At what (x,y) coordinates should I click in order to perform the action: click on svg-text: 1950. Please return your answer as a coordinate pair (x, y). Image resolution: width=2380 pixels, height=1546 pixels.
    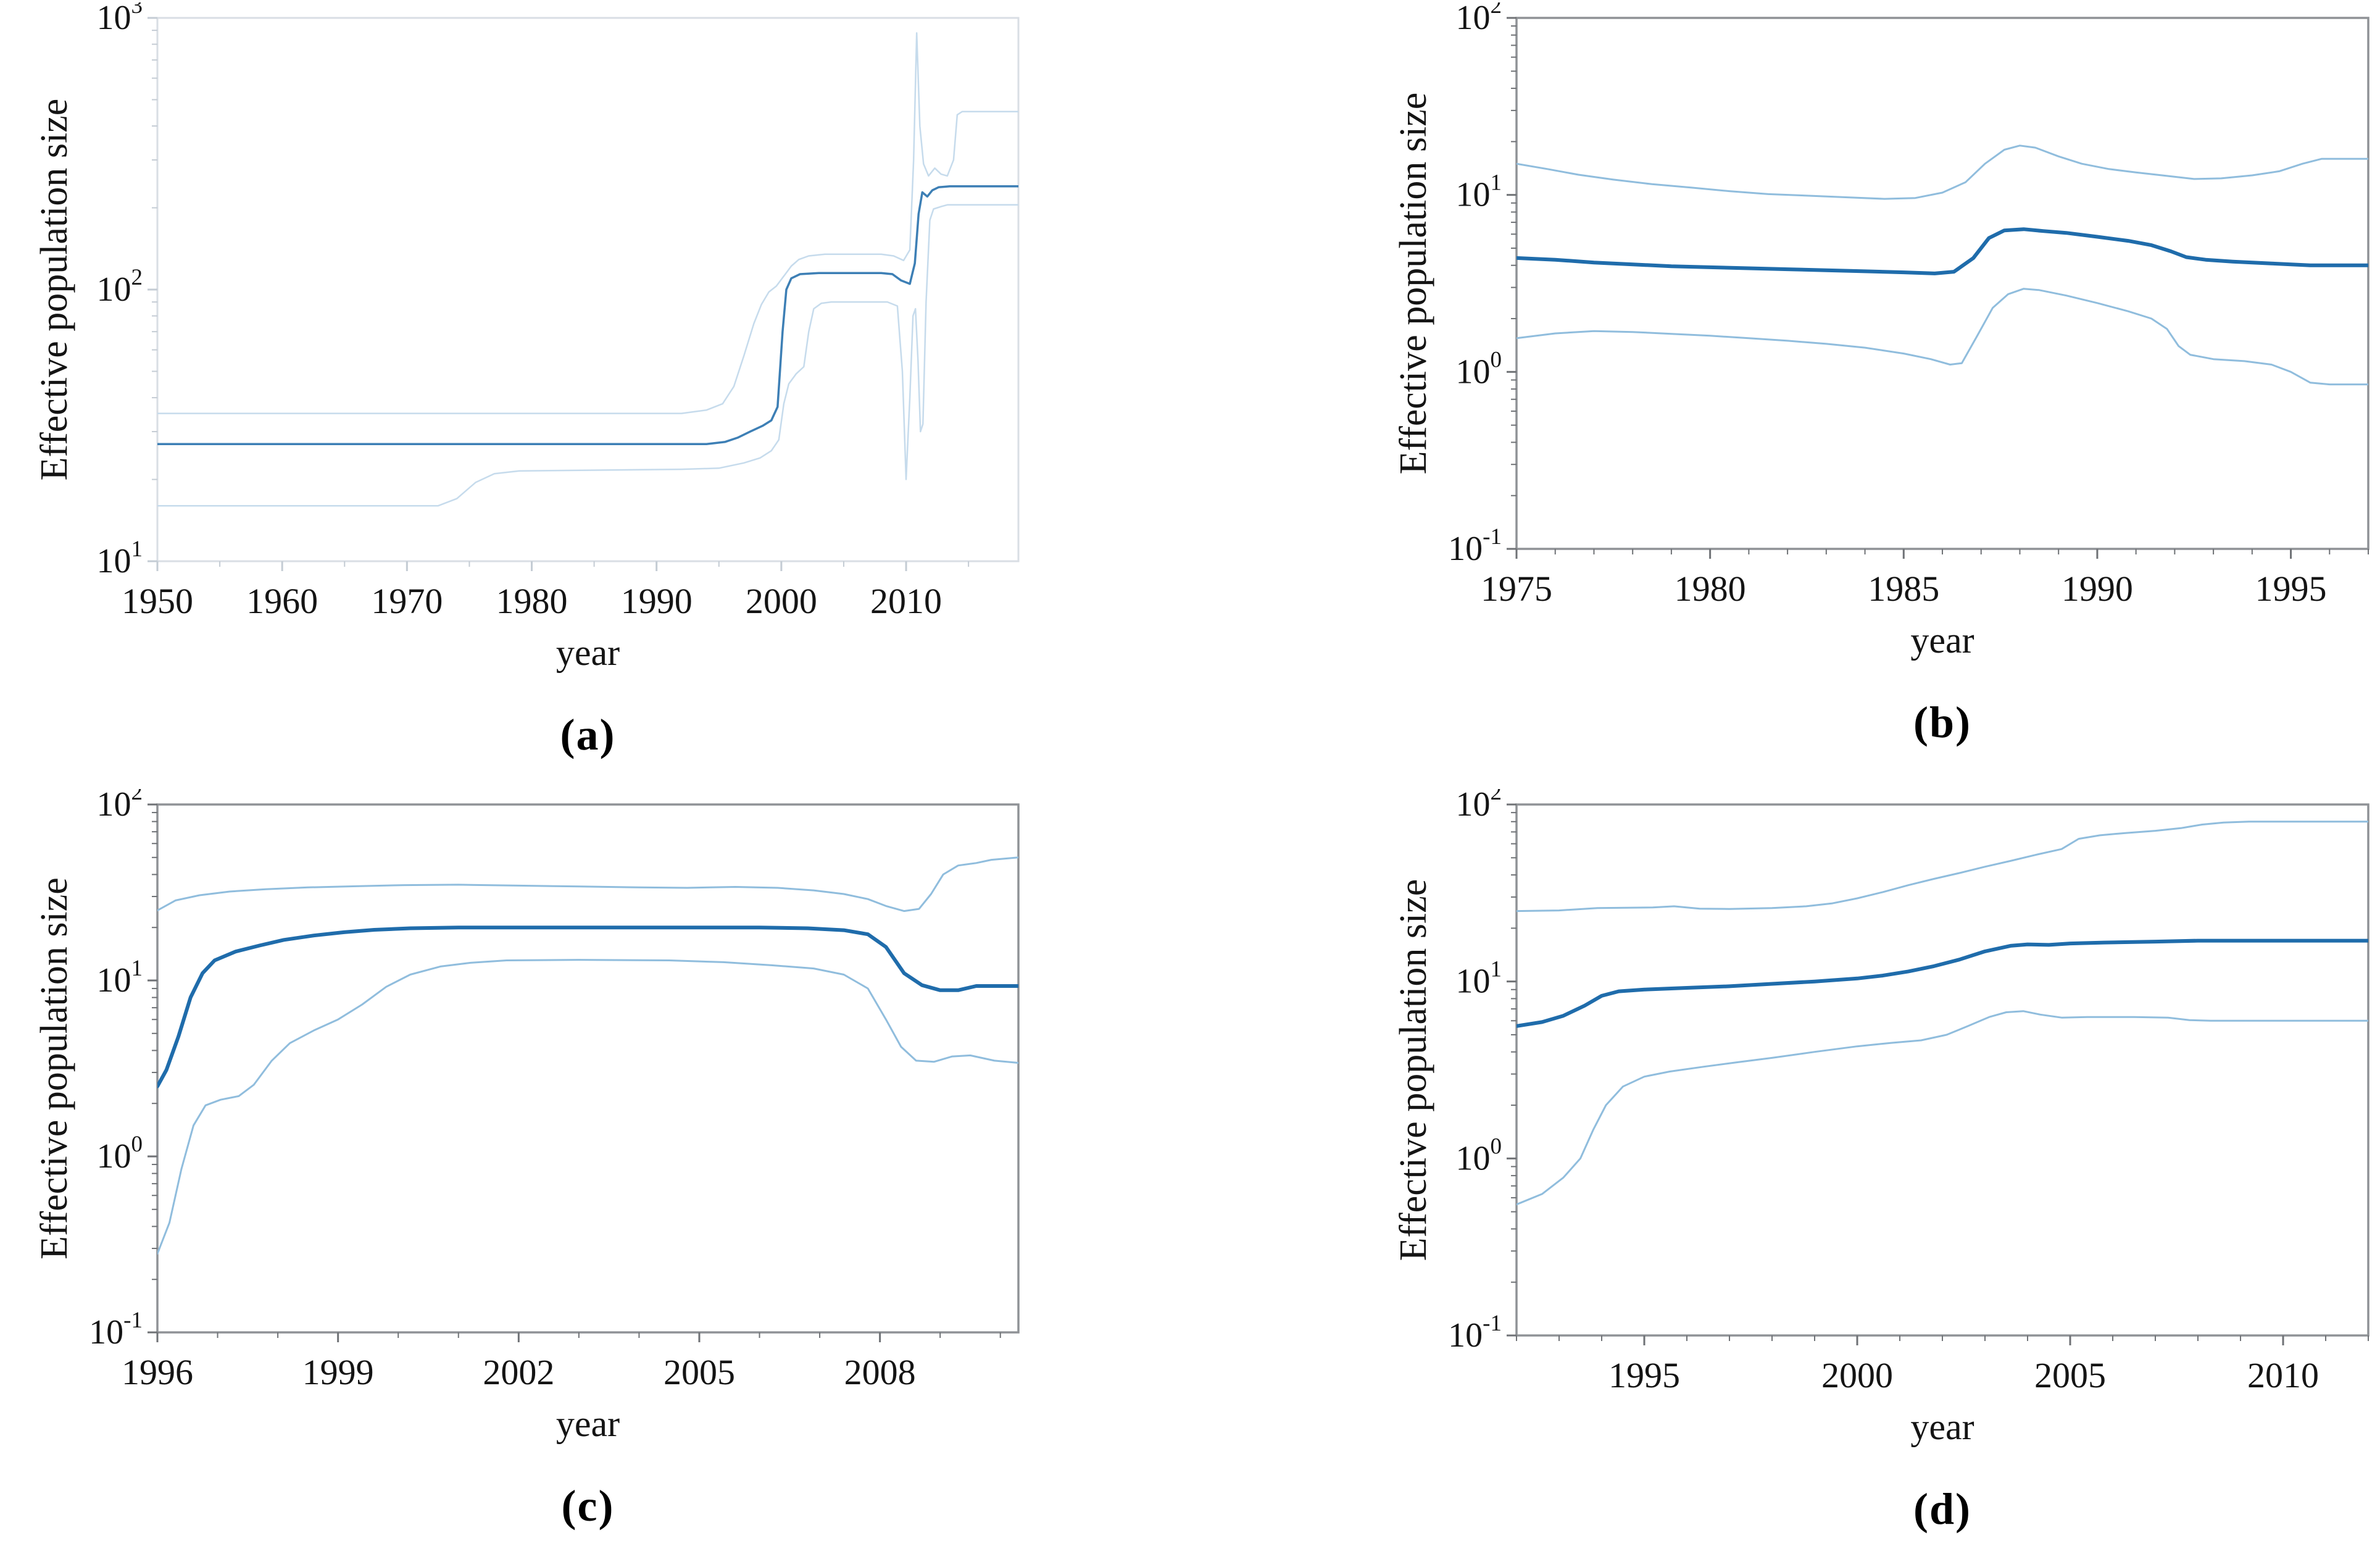
    Looking at the image, I should click on (157, 601).